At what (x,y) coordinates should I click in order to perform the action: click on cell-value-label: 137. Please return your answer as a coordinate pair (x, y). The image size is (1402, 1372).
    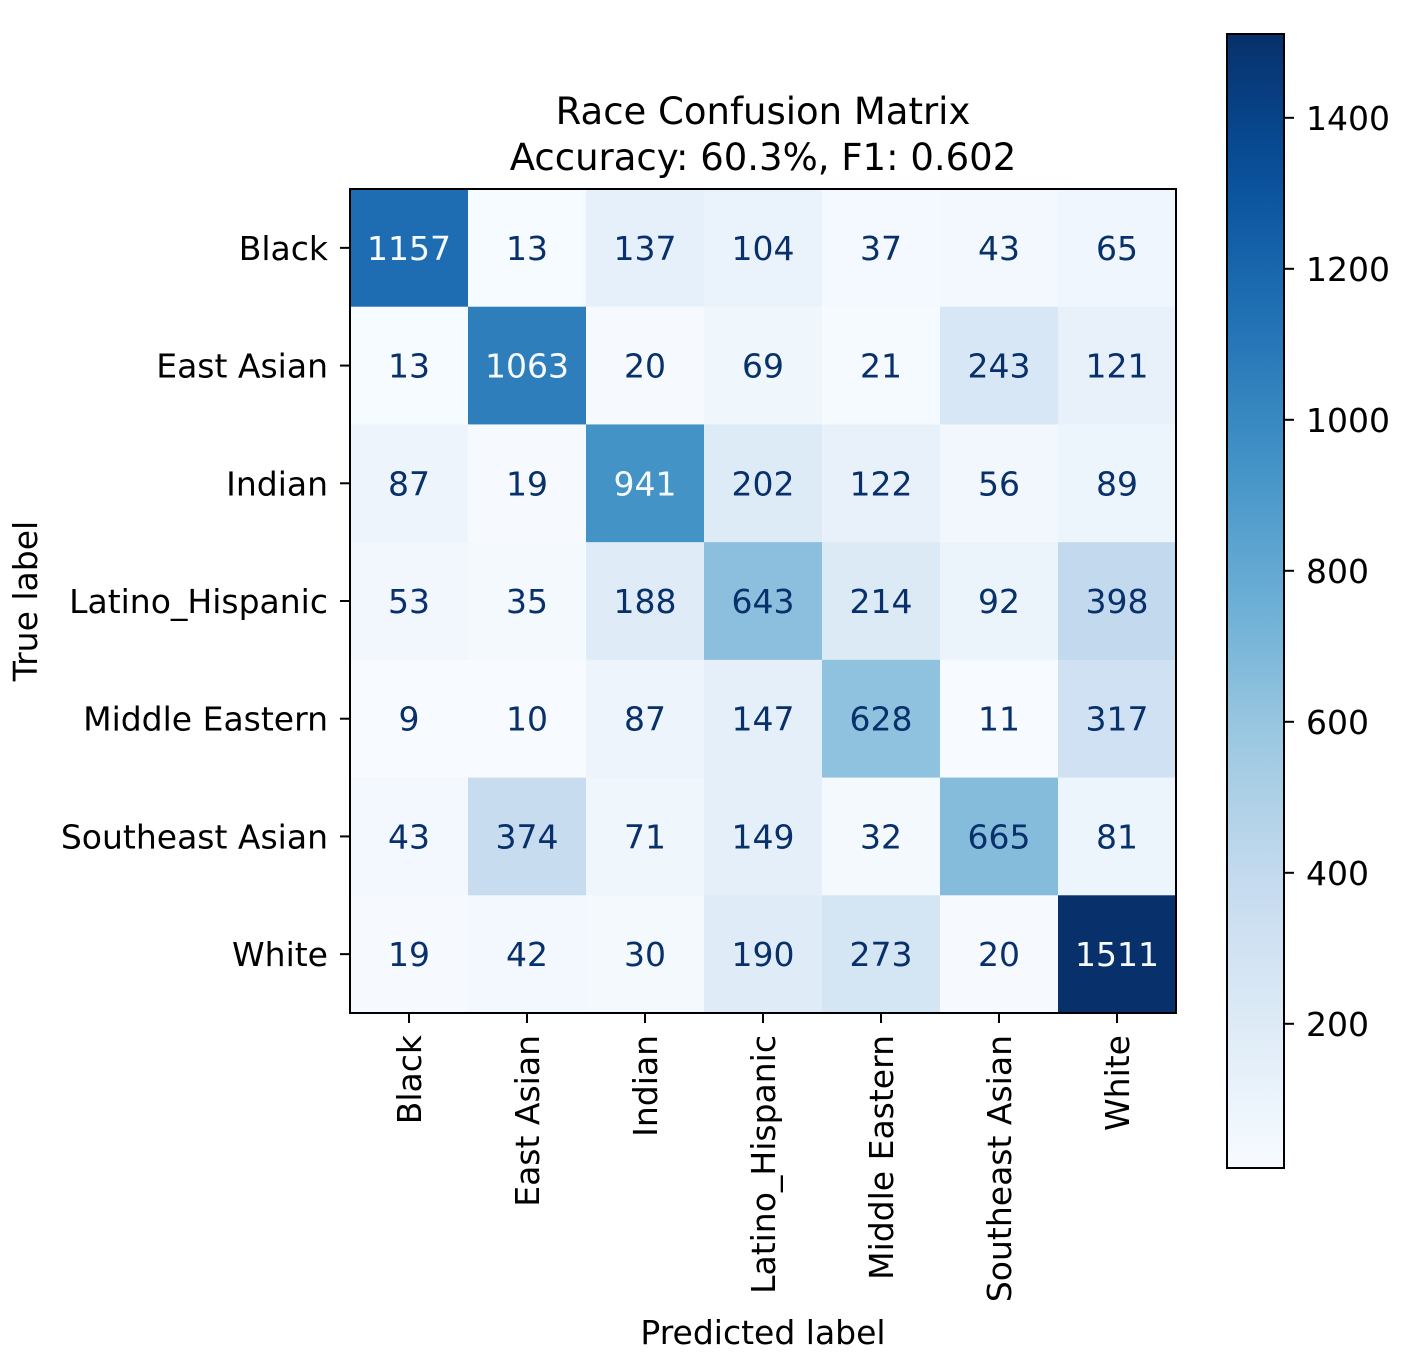
    Looking at the image, I should click on (645, 248).